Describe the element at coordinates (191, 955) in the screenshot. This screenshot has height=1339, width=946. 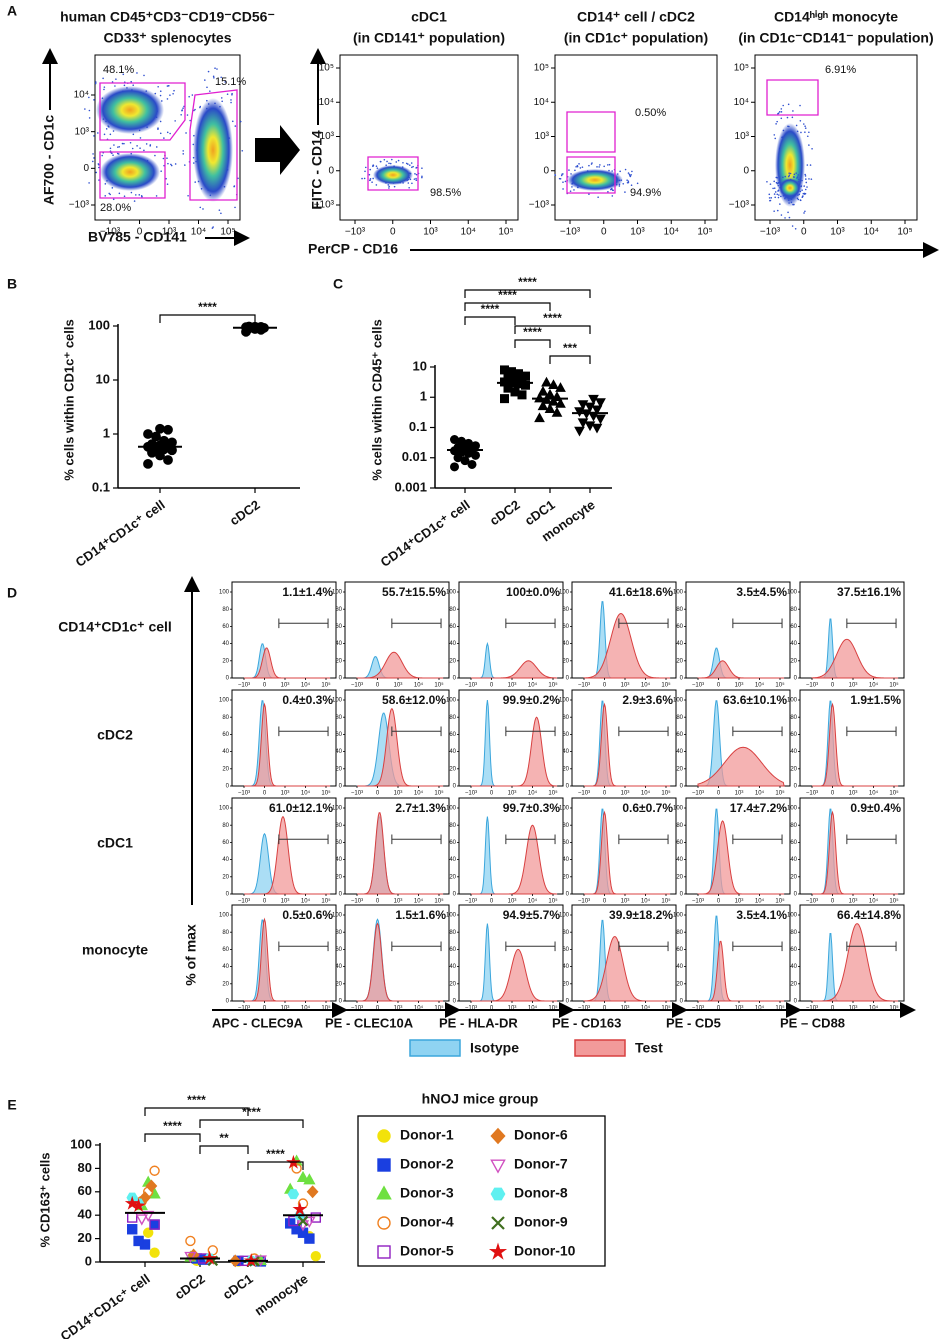
I see `y-axis-label: % of max` at that location.